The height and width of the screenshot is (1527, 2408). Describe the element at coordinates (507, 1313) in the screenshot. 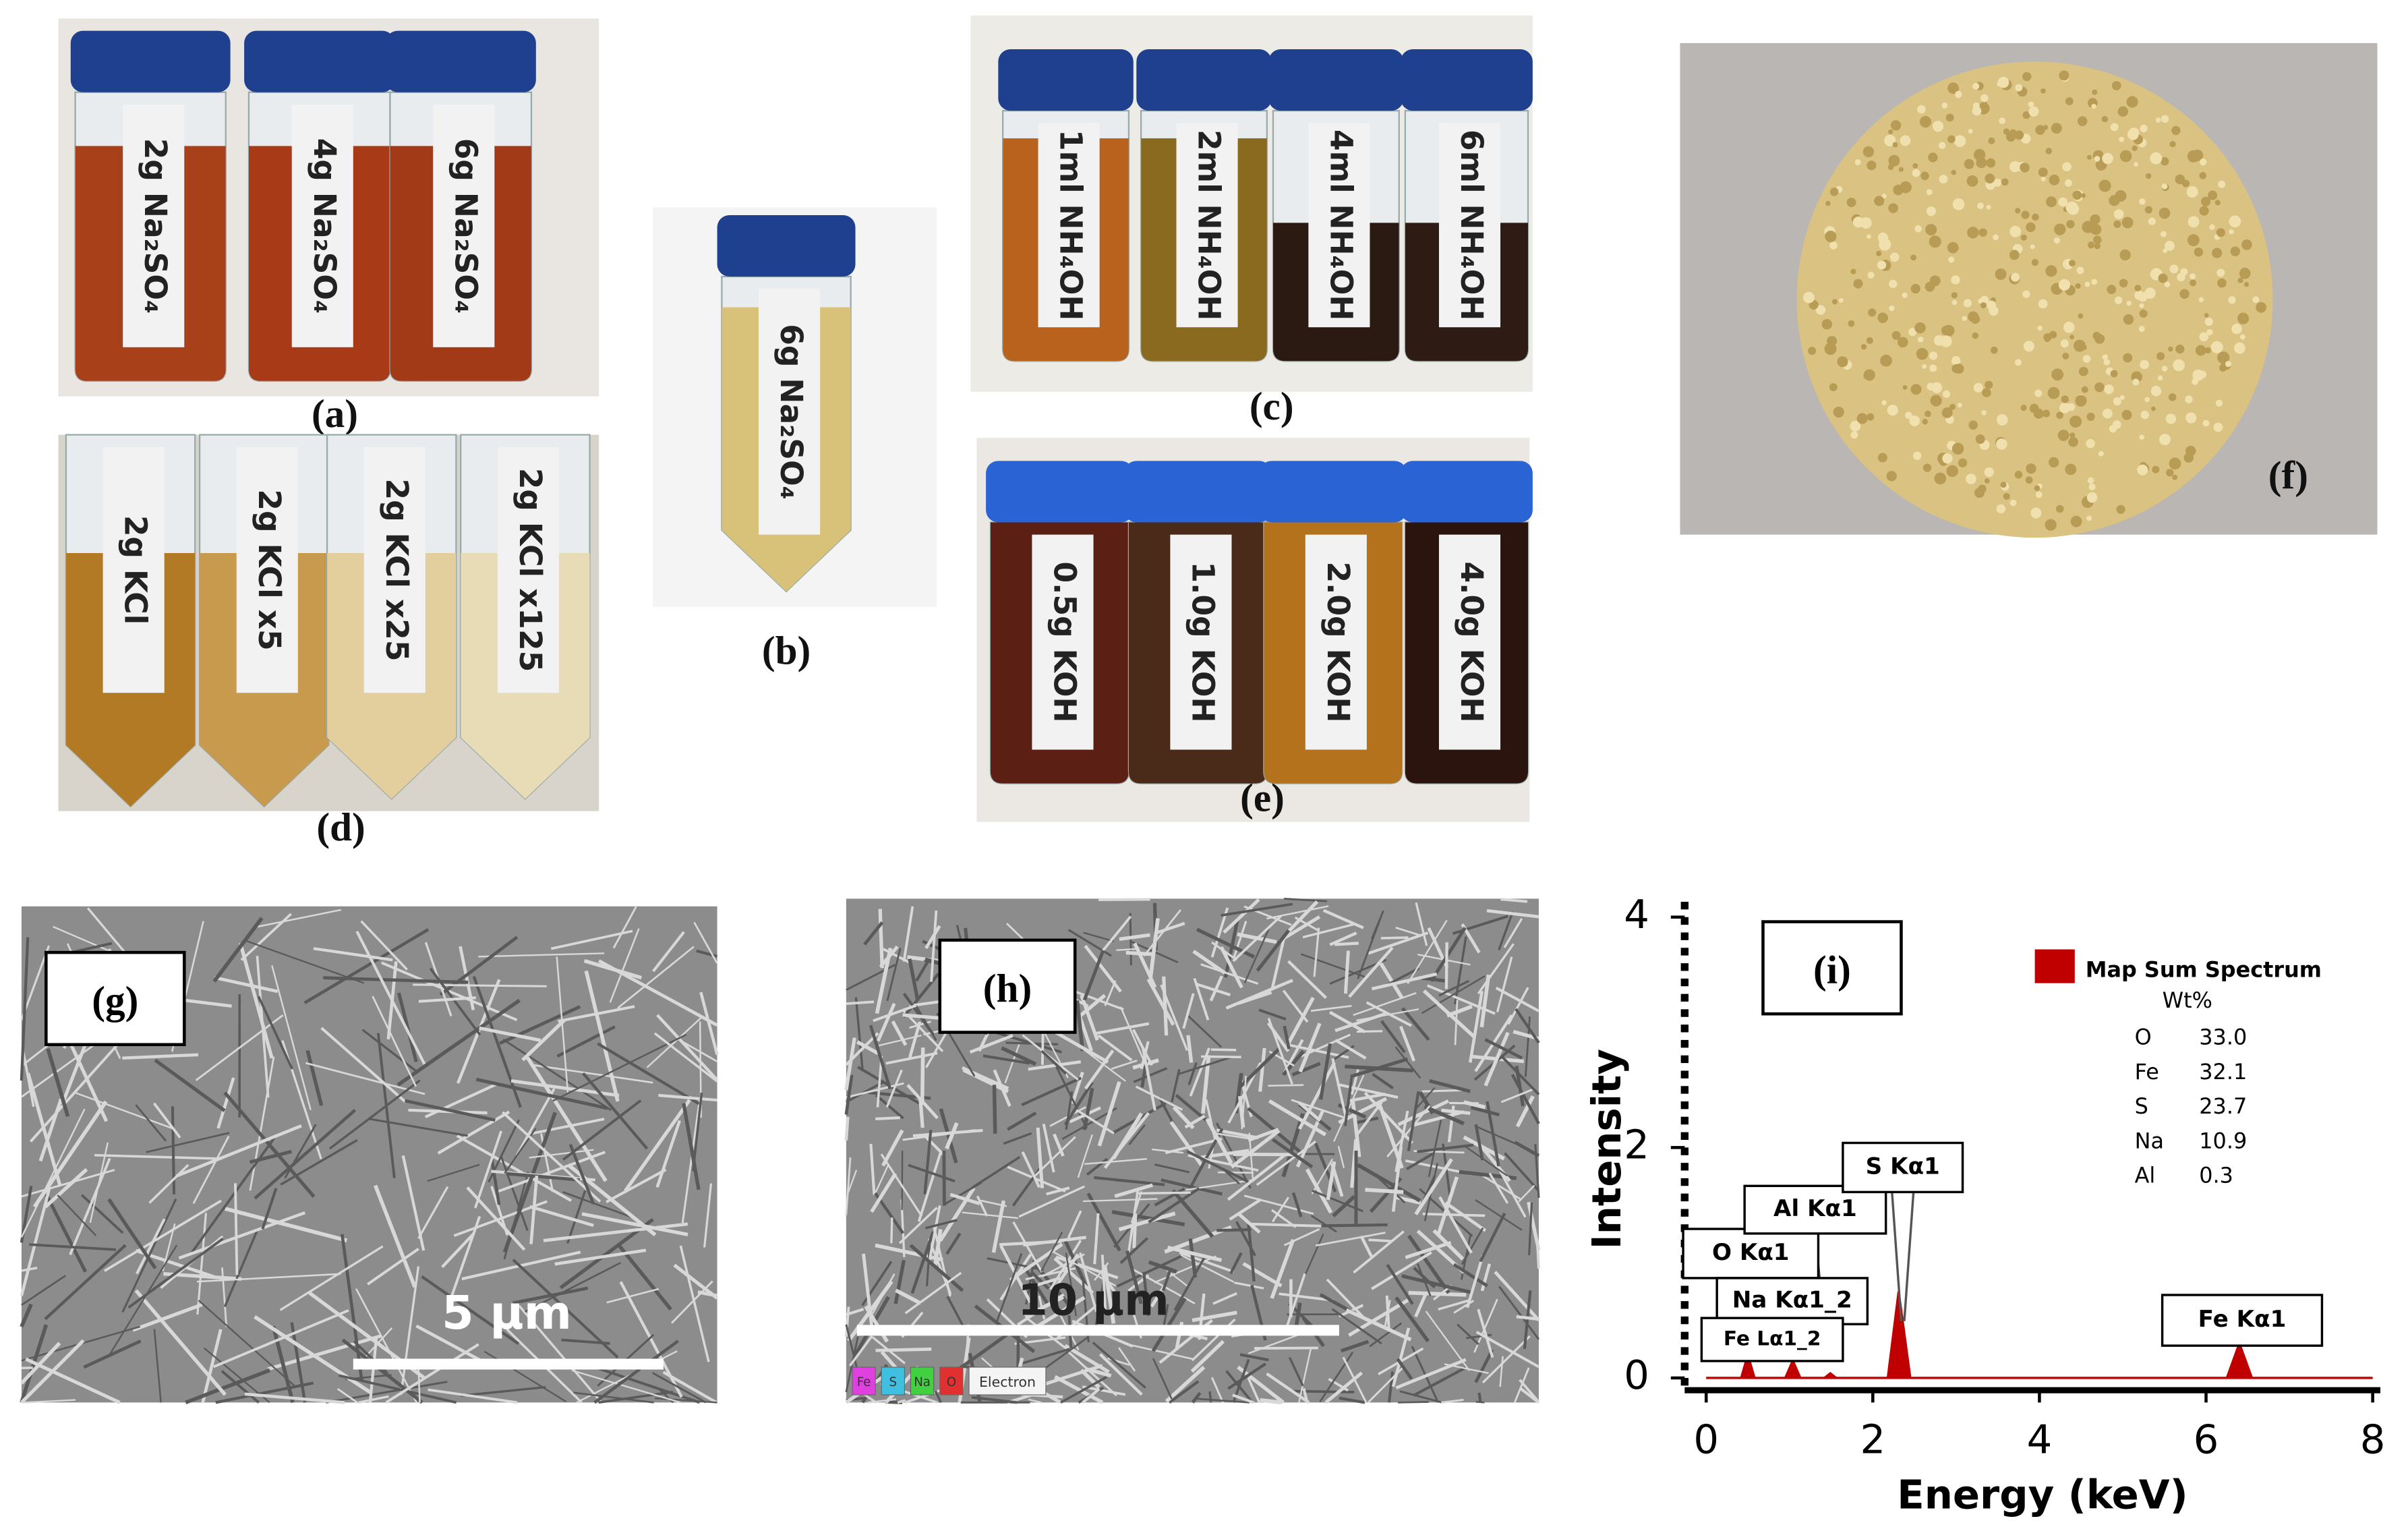

I see `scale-bar-label: 5 µm` at that location.